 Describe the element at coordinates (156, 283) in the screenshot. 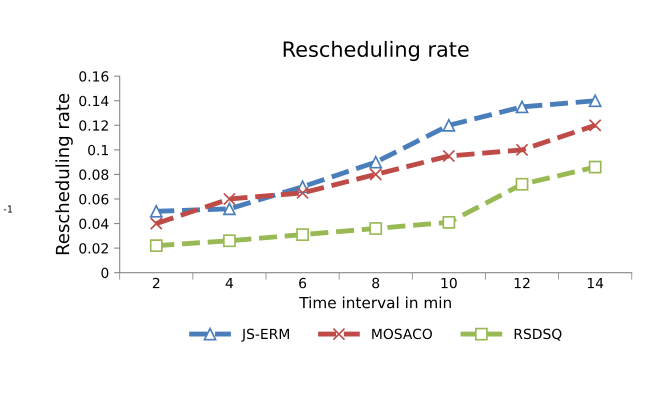

I see `x-tick-label: 2` at that location.